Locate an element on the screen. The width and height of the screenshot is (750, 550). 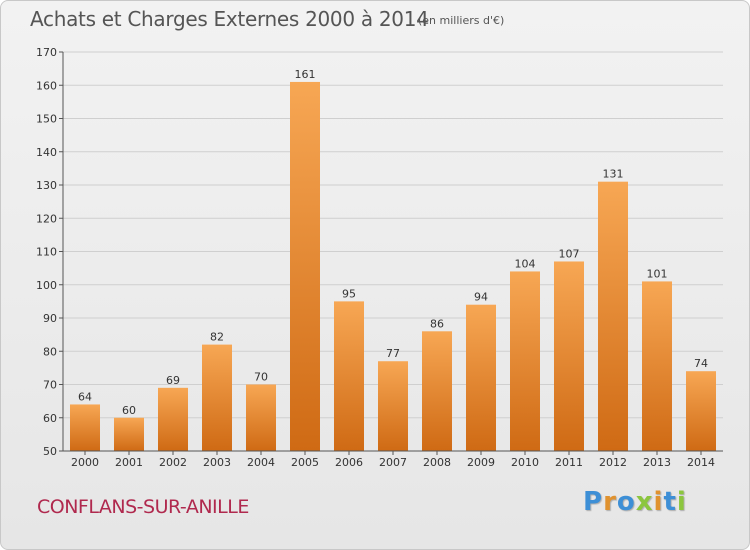
x-tick-label: 2000 is located at coordinates (85, 462).